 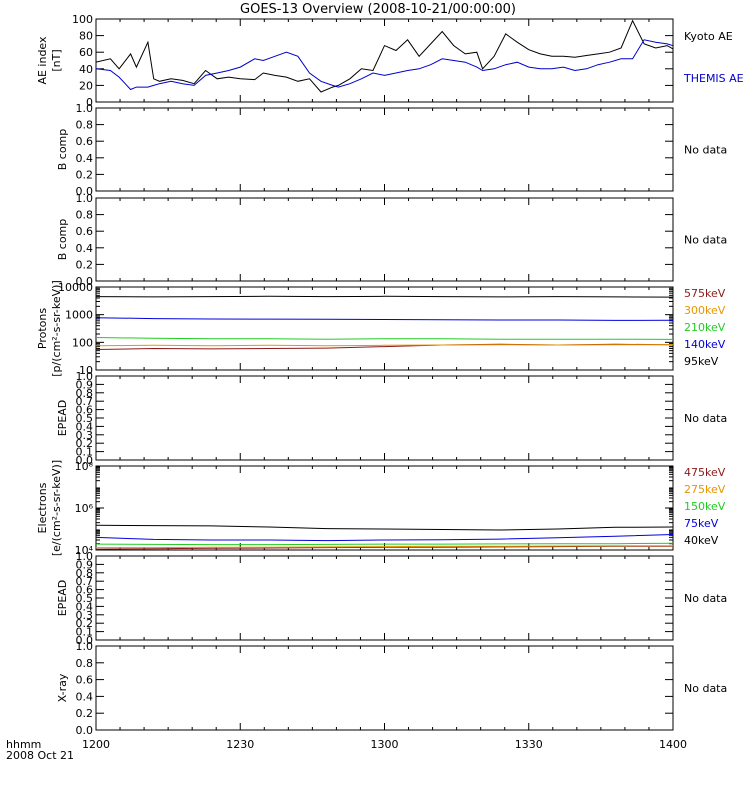 What do you see at coordinates (384, 544) in the screenshot?
I see `panel-electrons-series-150kev` at bounding box center [384, 544].